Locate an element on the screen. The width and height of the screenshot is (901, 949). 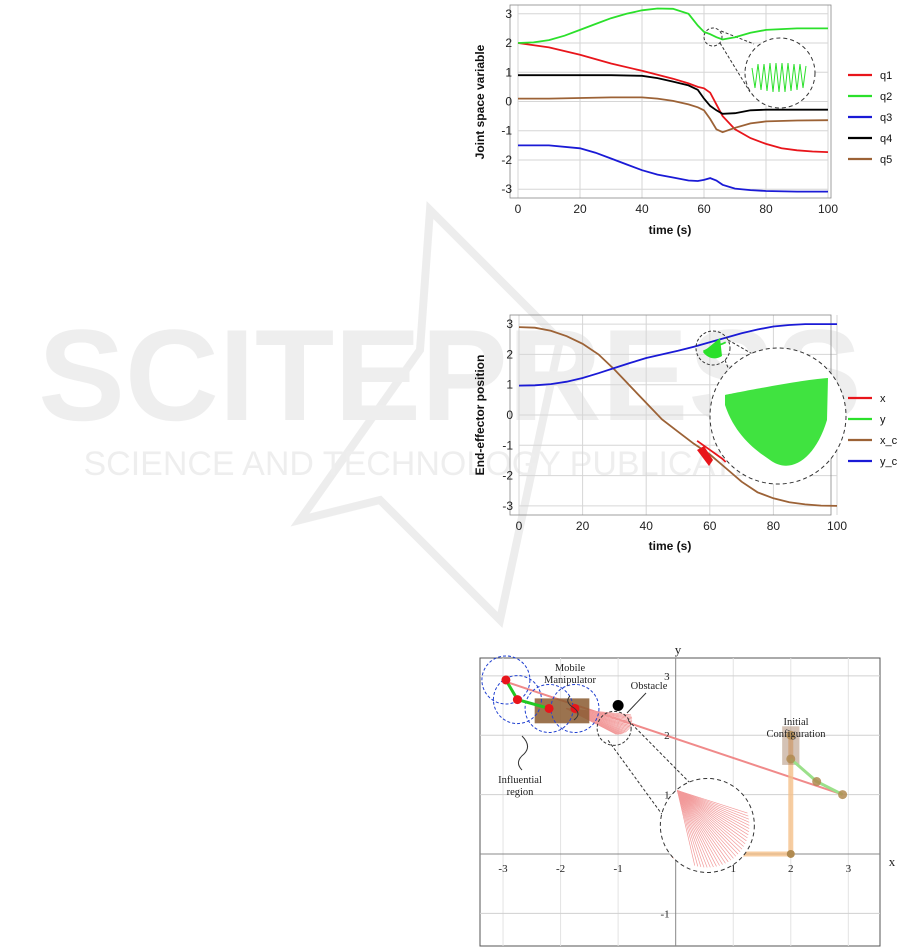
y-tick-label: 0 is located at coordinates (508, 102).